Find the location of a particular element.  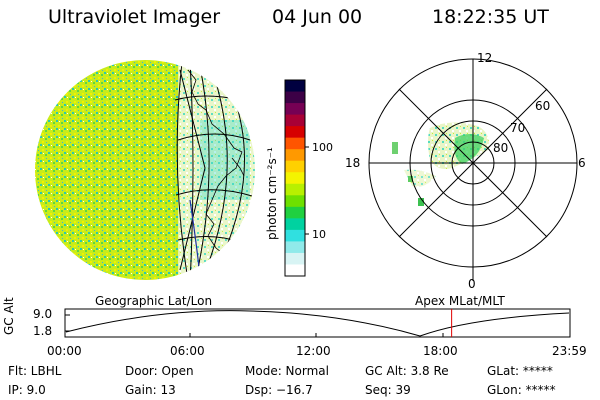

colorbar is located at coordinates (295, 178).